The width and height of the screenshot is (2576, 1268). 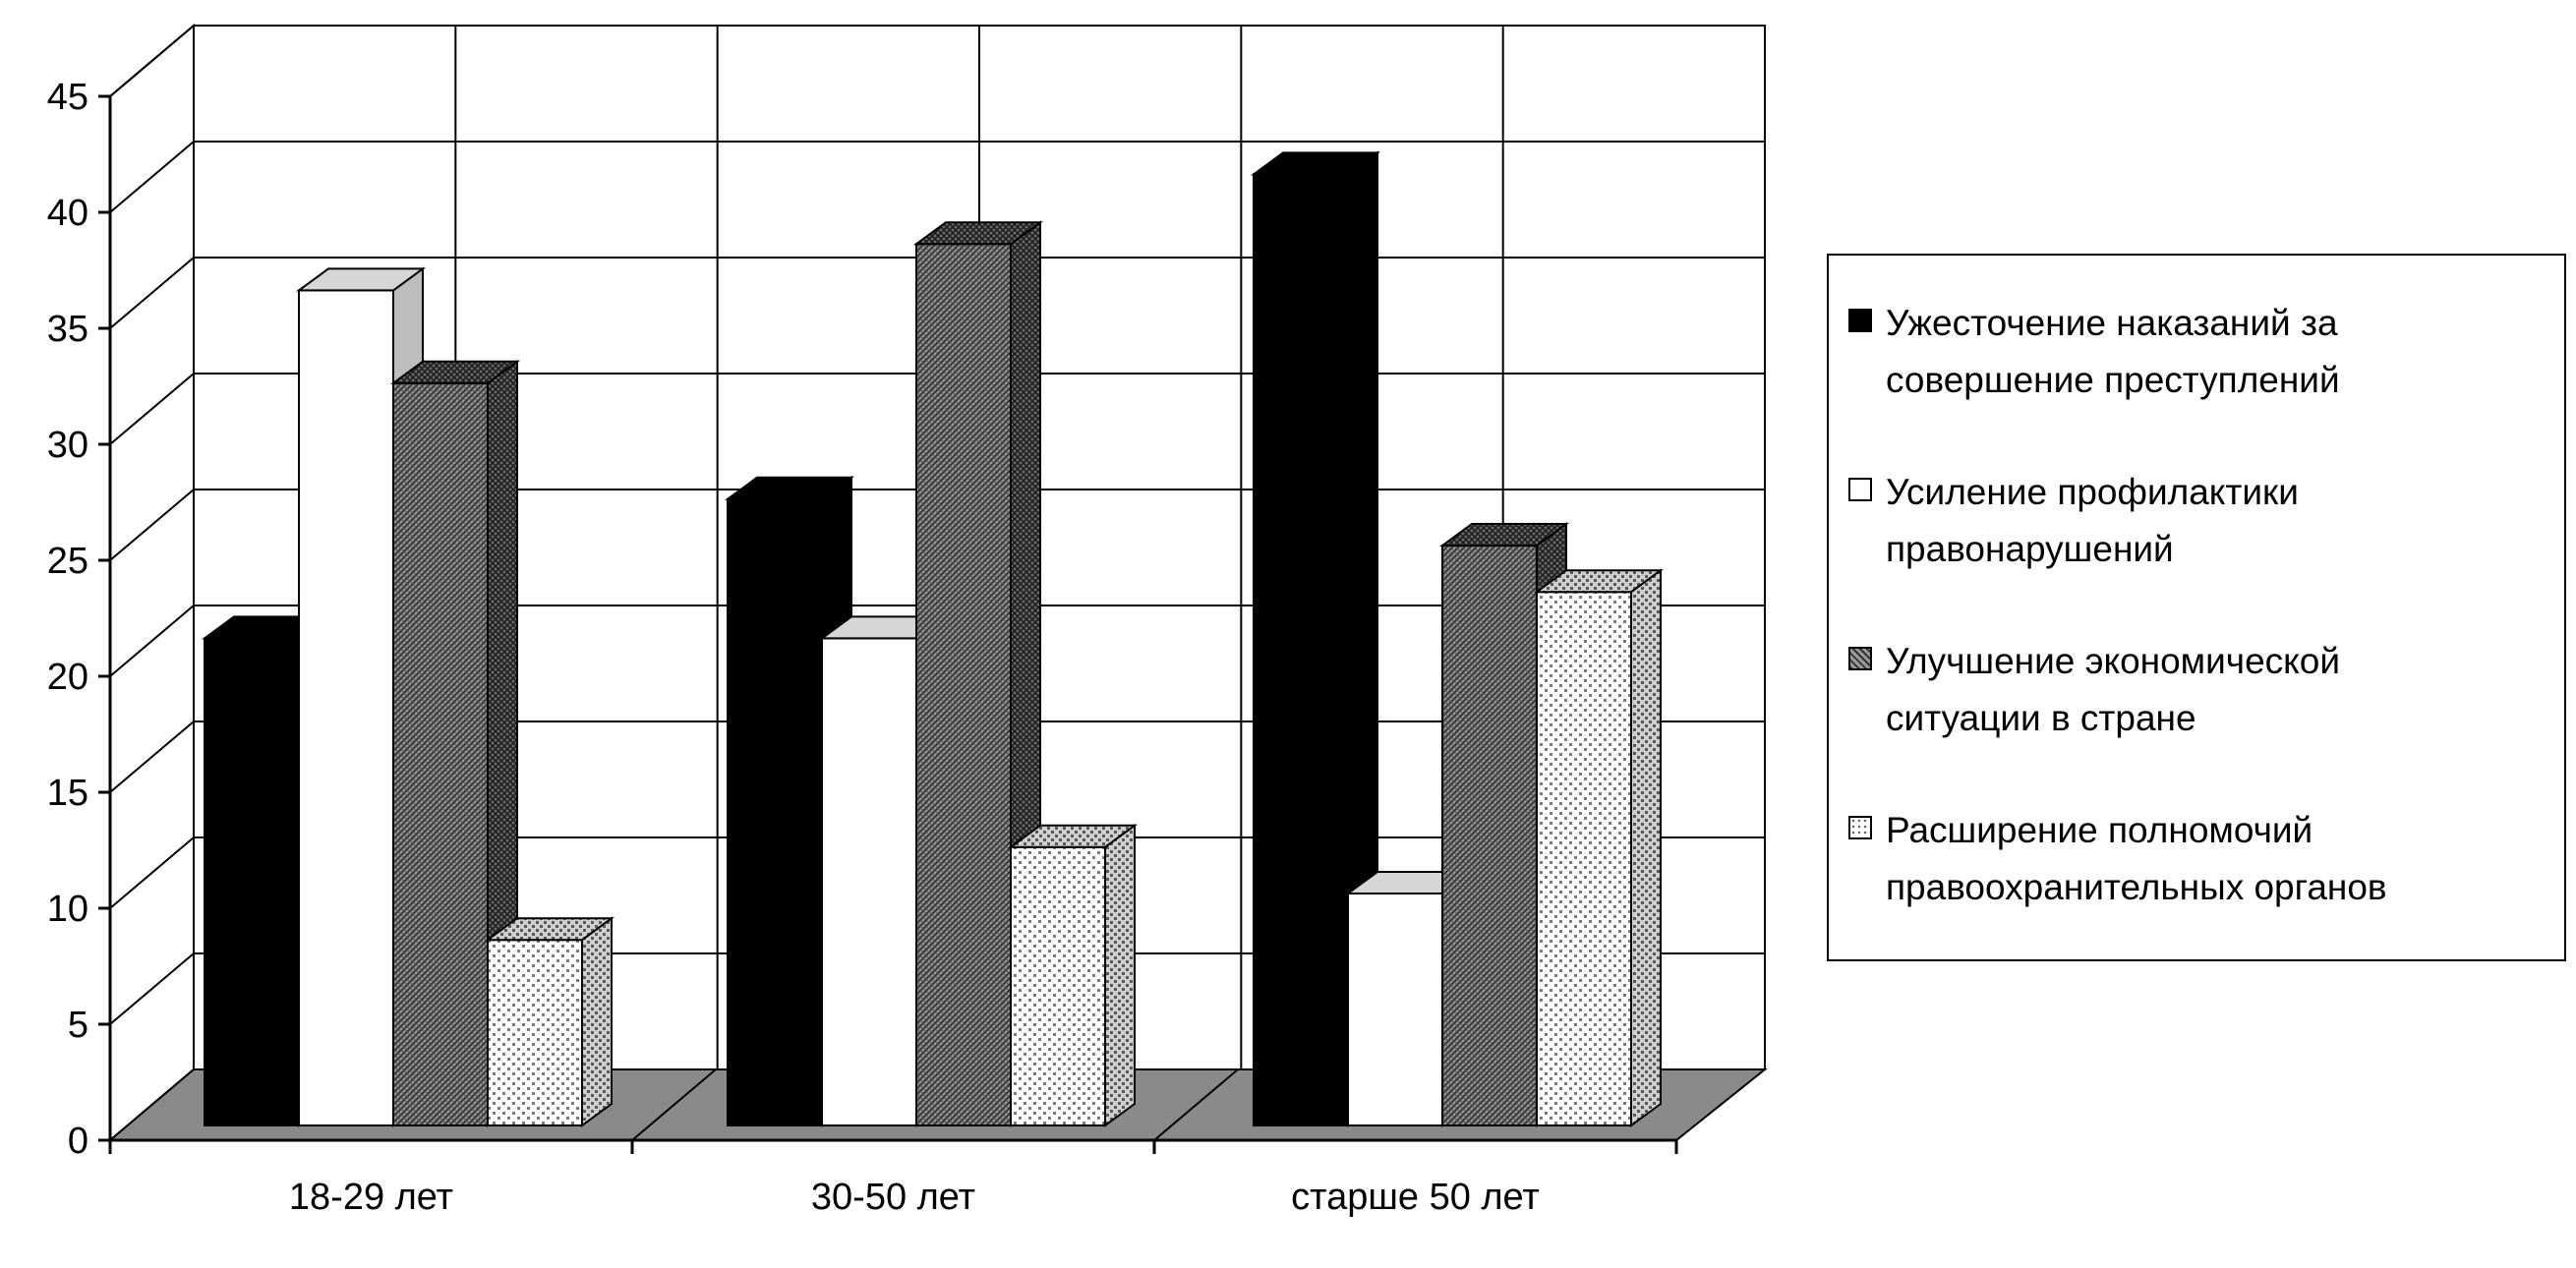 I want to click on y-tick-label: 30, so click(x=67, y=445).